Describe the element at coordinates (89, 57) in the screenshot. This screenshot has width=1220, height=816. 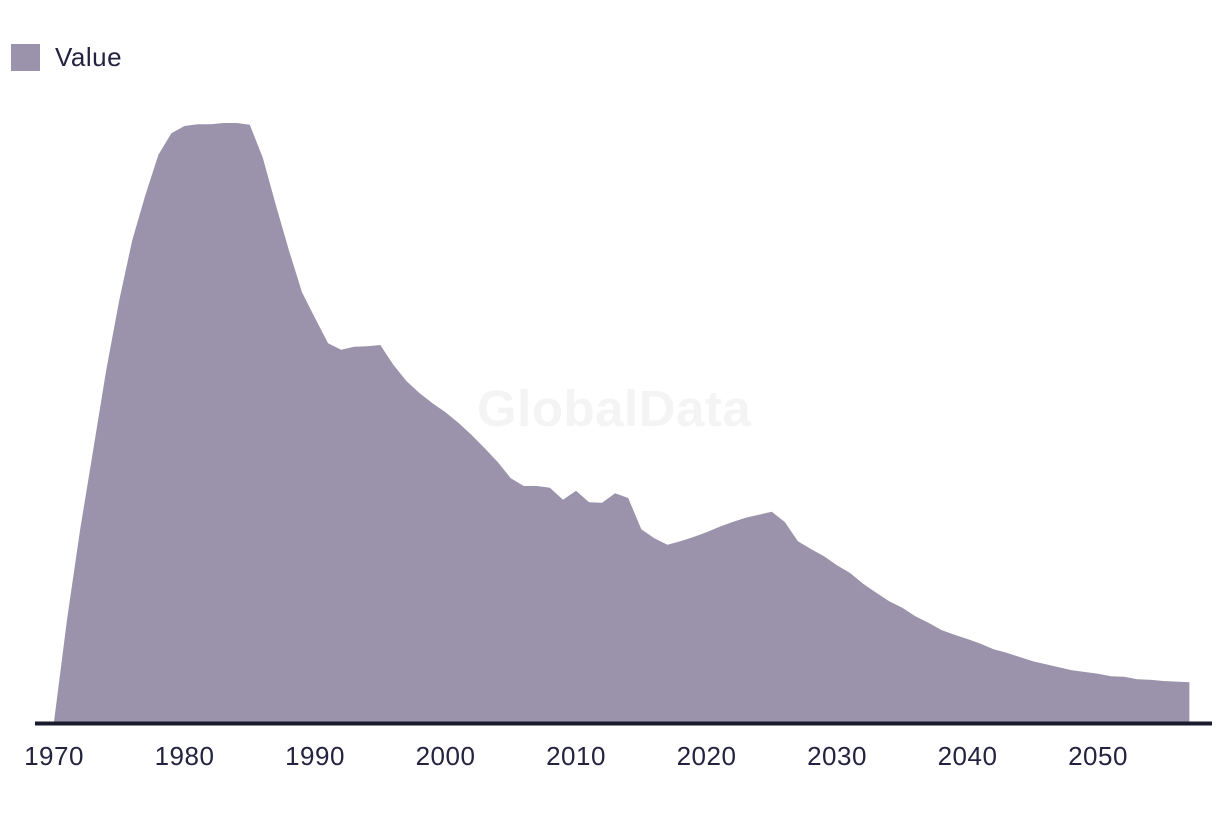
I see `legend-label: Value` at that location.